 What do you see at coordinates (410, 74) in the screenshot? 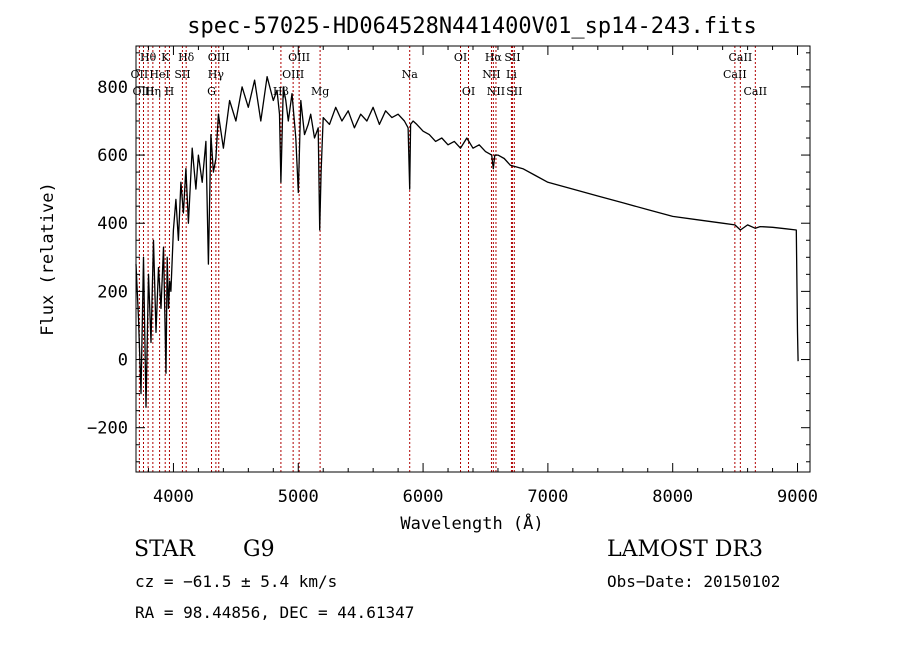
I see `line-label: Na` at bounding box center [410, 74].